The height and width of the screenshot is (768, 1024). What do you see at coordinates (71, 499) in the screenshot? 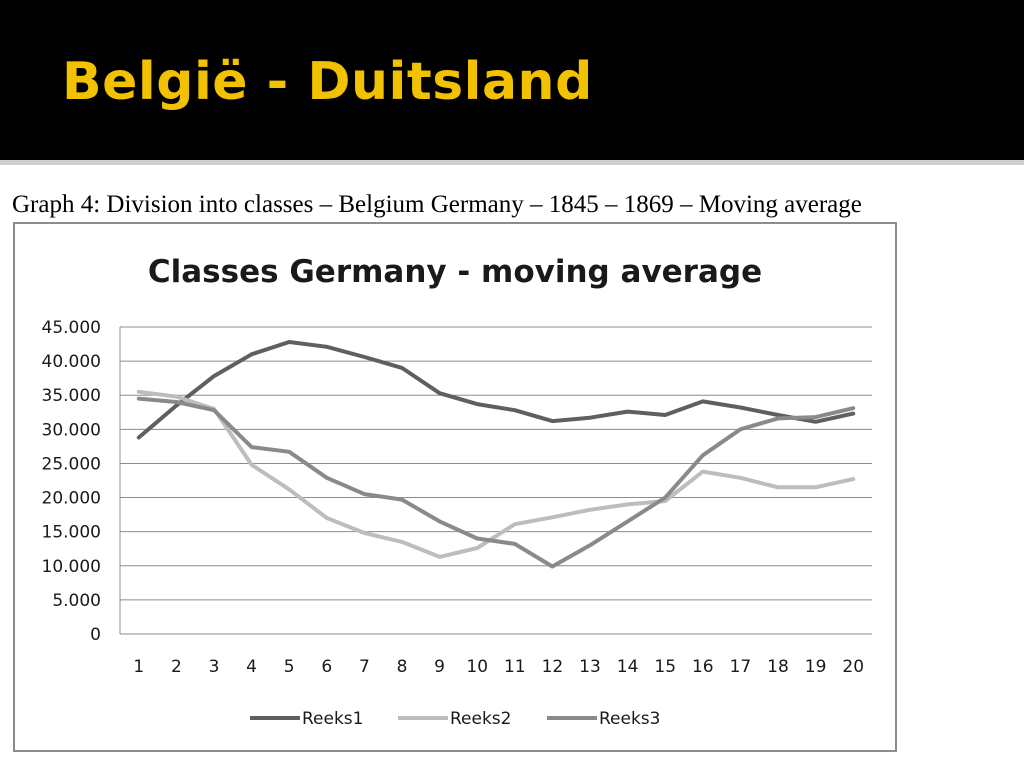
I see `y-tick-label: 20.000` at bounding box center [71, 499].